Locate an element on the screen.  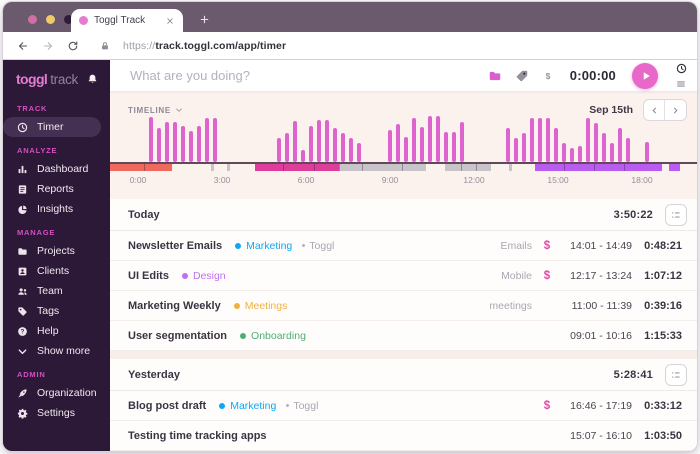
project-folder-icon is located at coordinates (495, 76).